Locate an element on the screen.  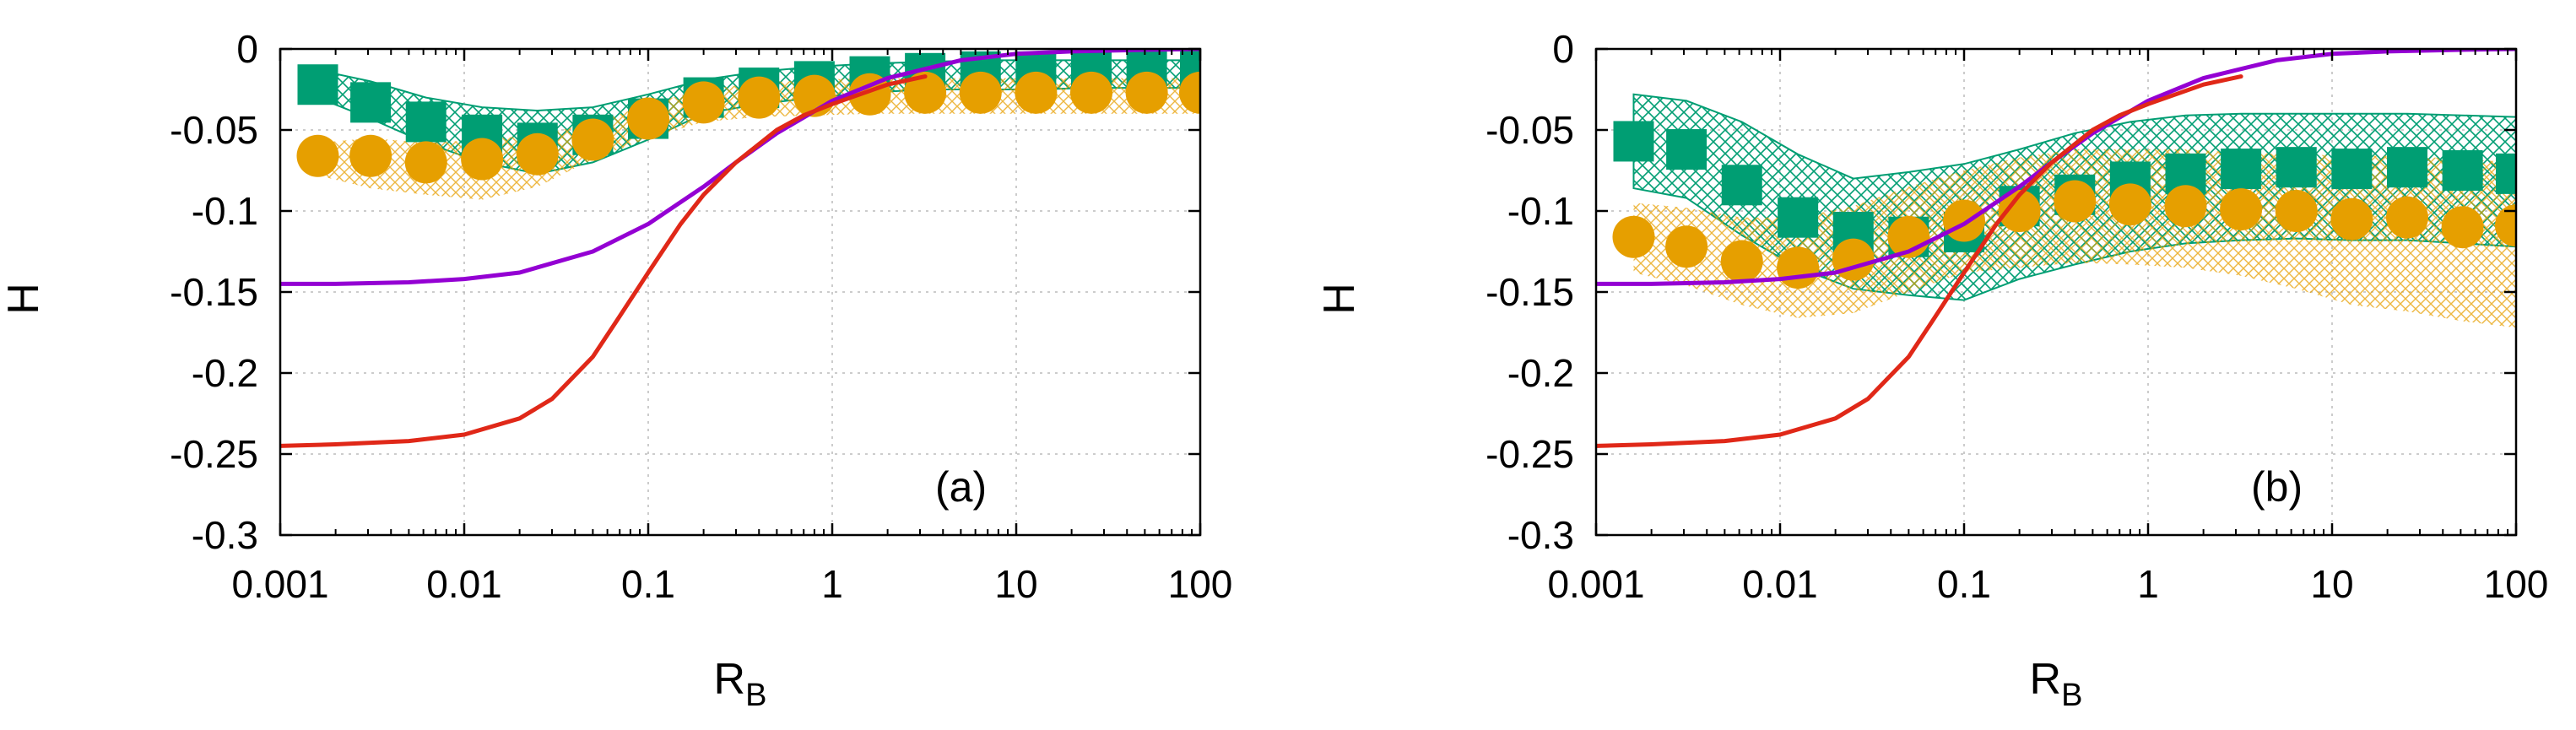
panel-label: (b) is located at coordinates (2277, 487).